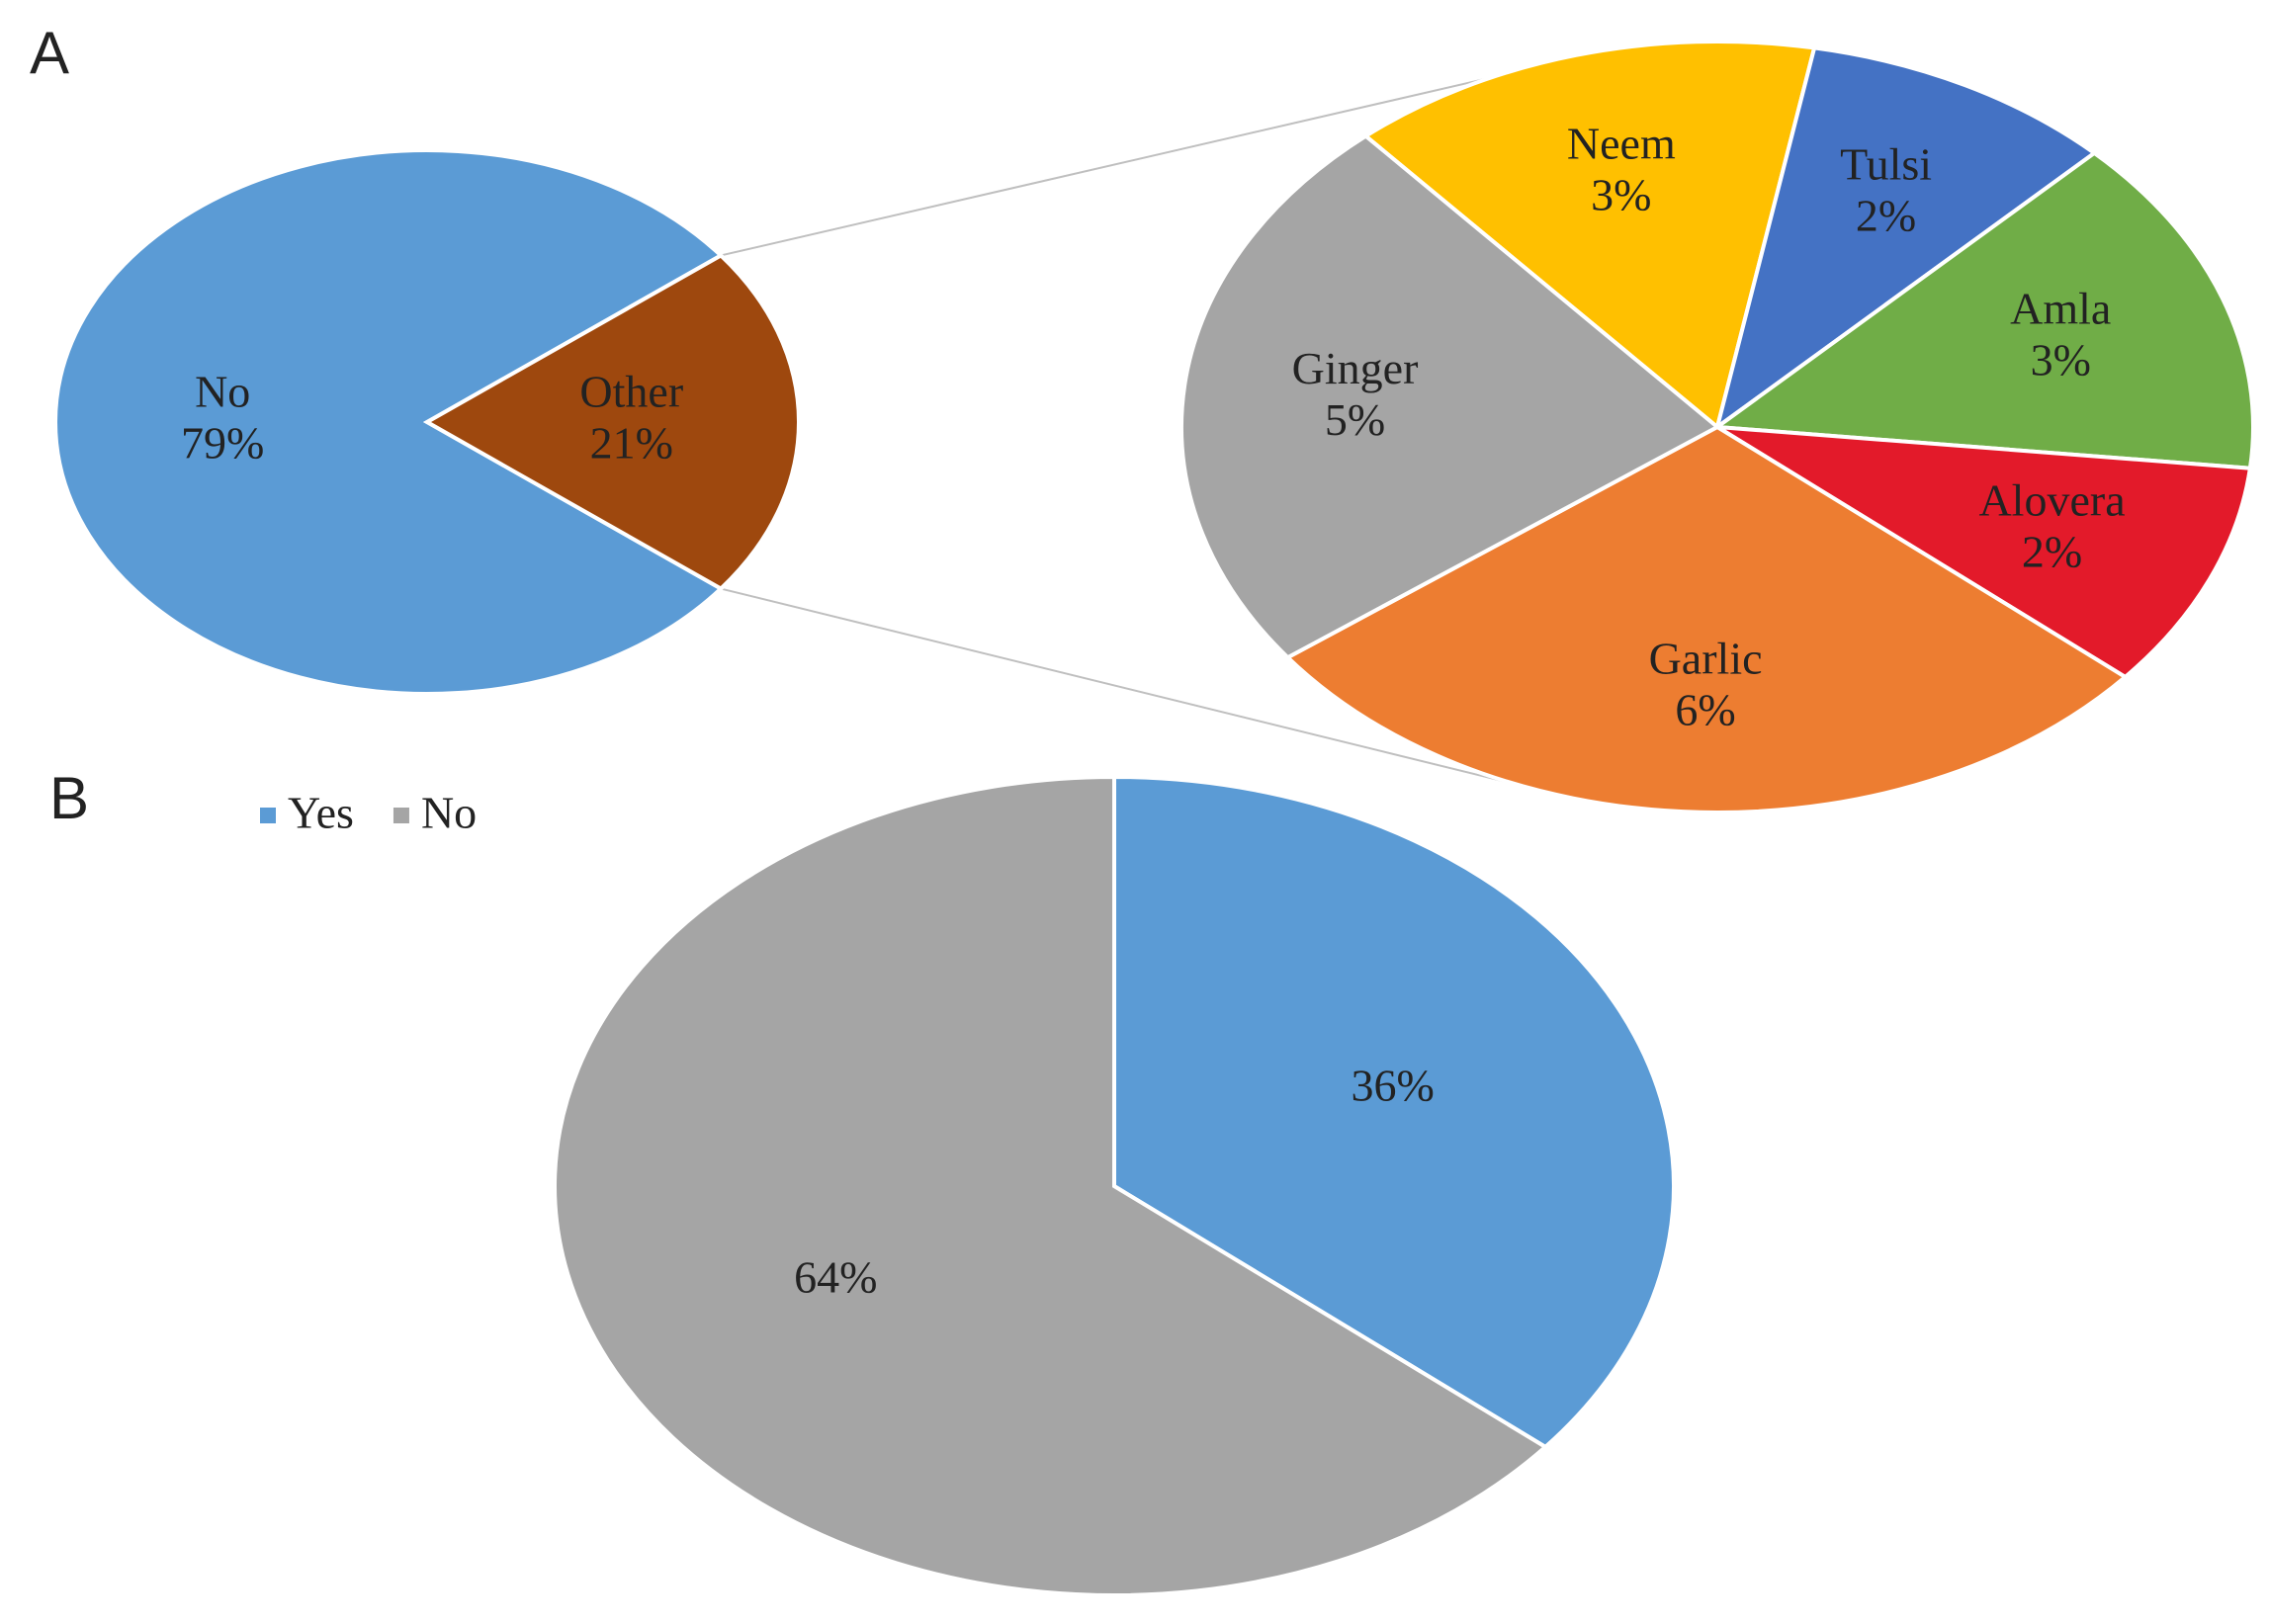  Describe the element at coordinates (835, 1277) in the screenshot. I see `slice-value-label: 64%` at that location.